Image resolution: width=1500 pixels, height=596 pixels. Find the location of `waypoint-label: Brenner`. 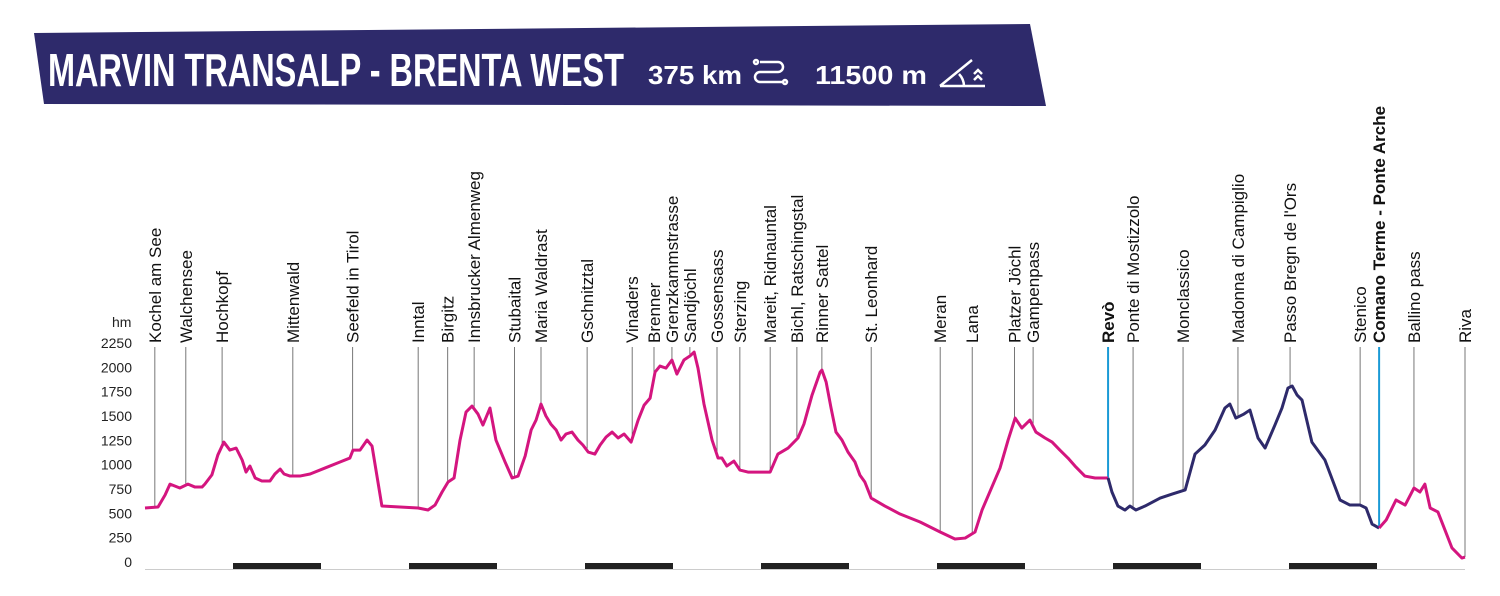

waypoint-label: Brenner is located at coordinates (654, 312).